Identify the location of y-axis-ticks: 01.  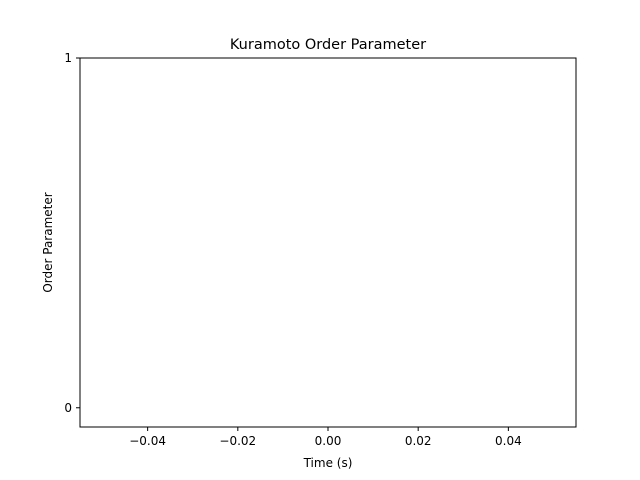
(72, 233).